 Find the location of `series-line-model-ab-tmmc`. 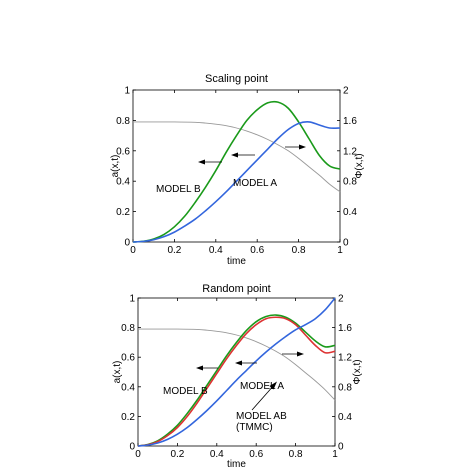

series-line-model-ab-tmmc is located at coordinates (236, 381).